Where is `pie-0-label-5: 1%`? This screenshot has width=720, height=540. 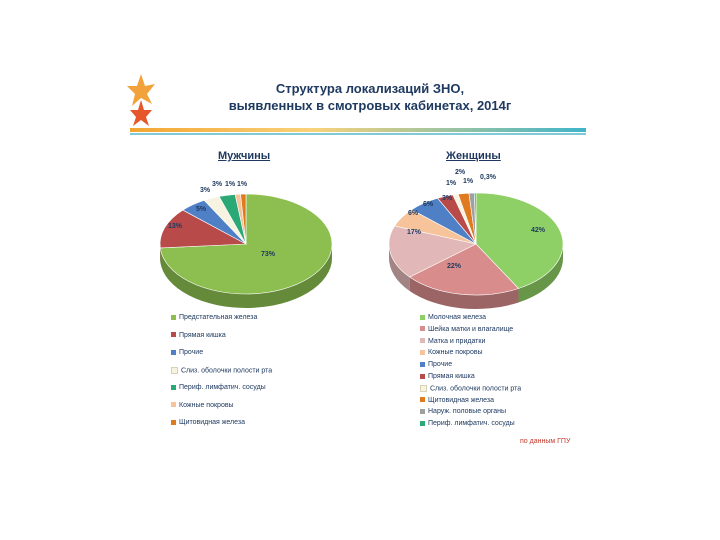
pie-0-label-5: 1% is located at coordinates (230, 184).